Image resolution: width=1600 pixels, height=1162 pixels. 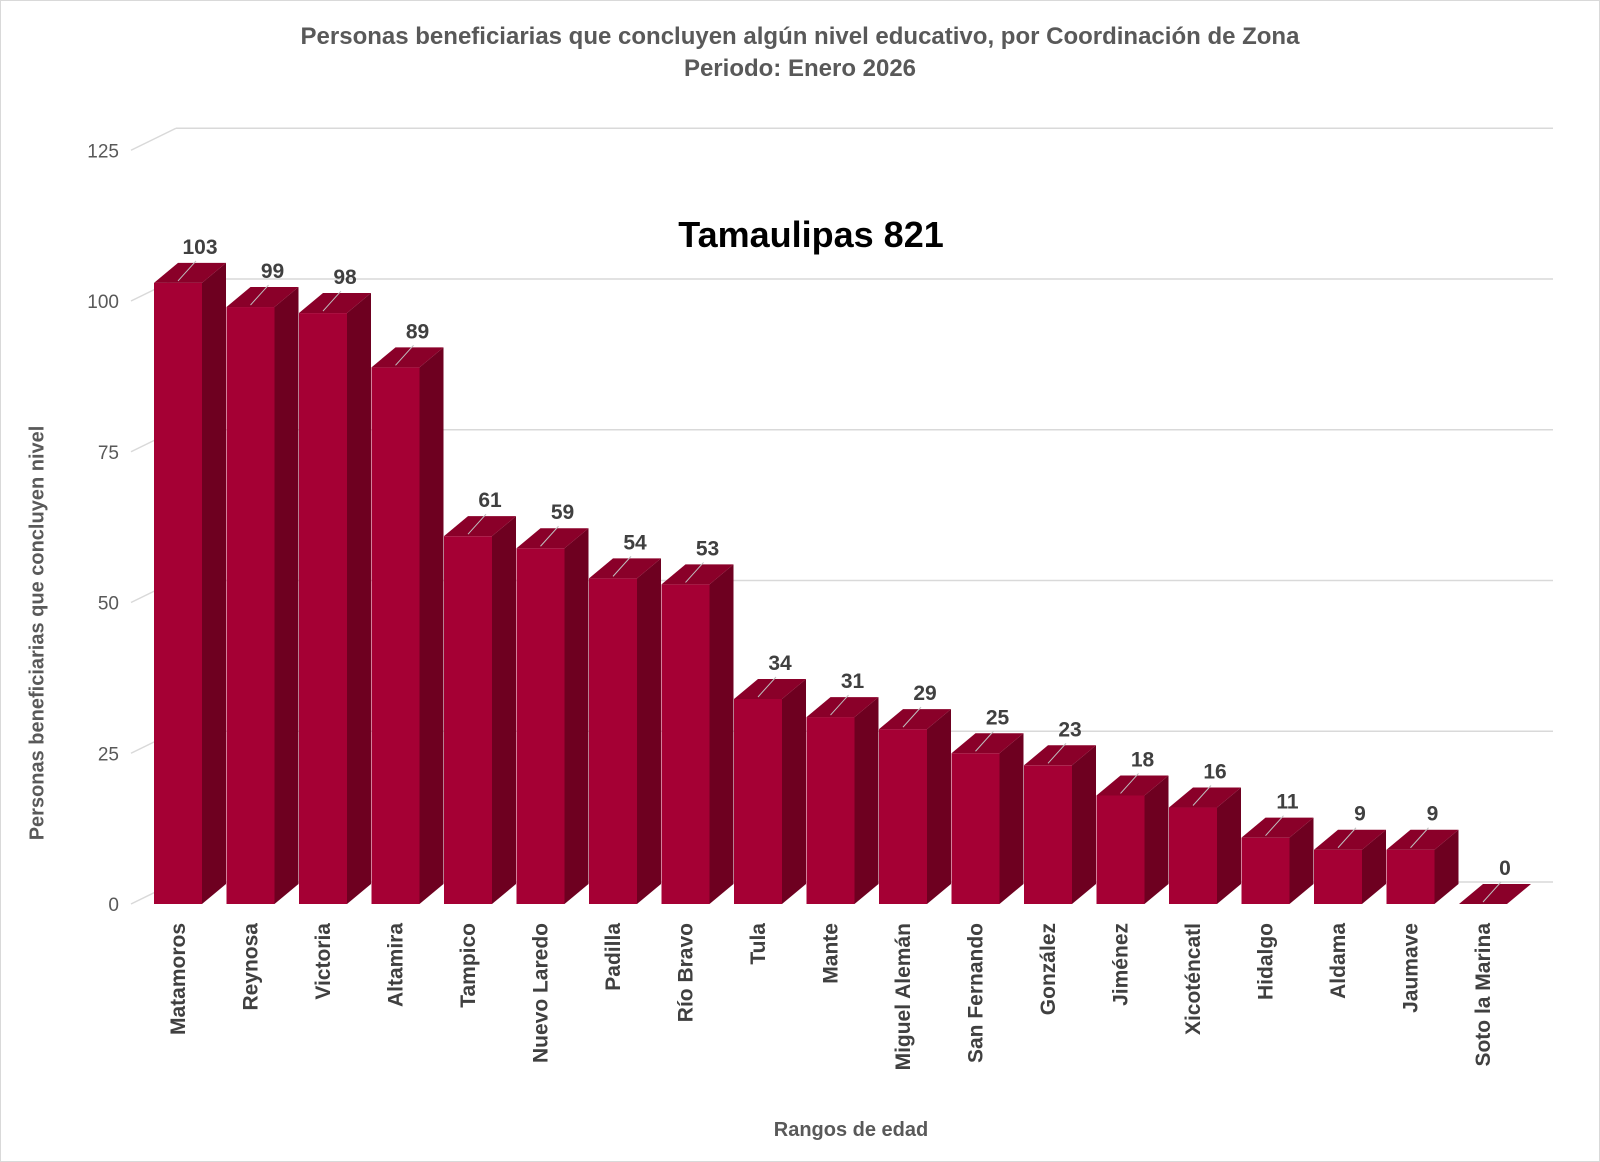 I want to click on y-tick-label: 75, so click(x=108, y=453).